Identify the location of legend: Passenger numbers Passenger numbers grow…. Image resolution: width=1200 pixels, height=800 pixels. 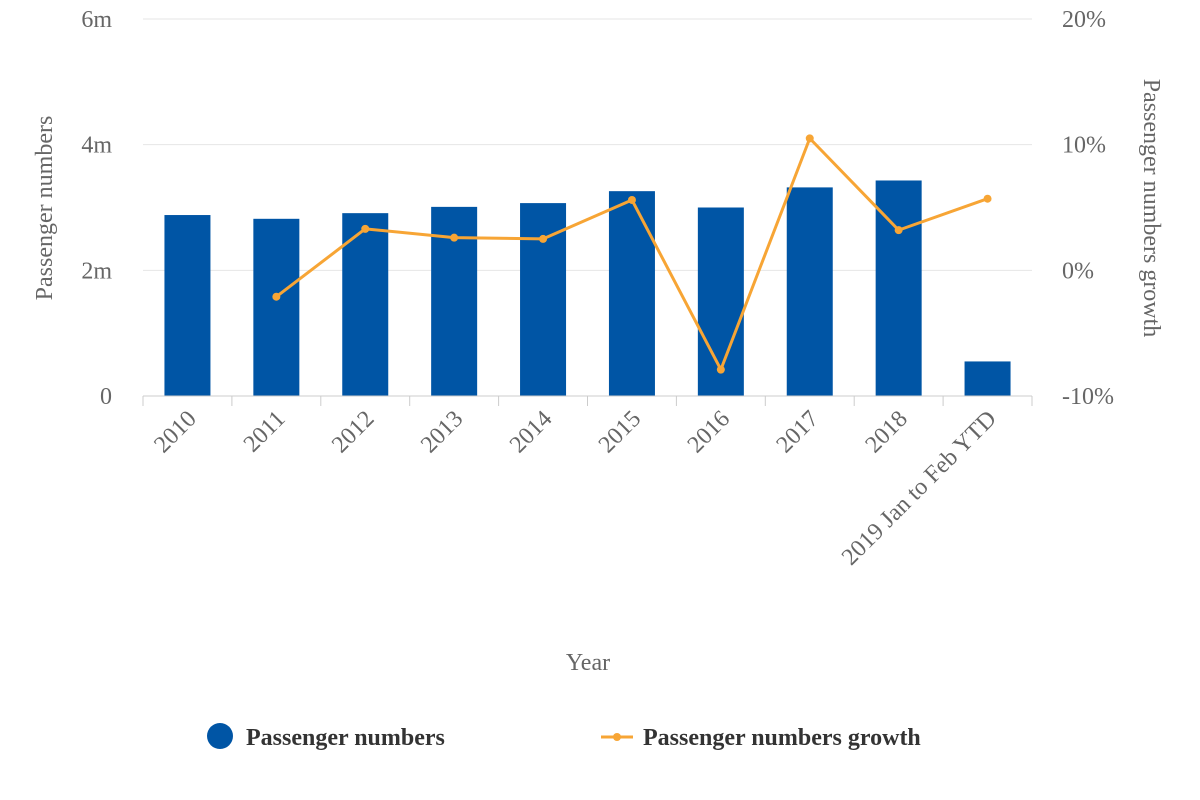
(564, 737).